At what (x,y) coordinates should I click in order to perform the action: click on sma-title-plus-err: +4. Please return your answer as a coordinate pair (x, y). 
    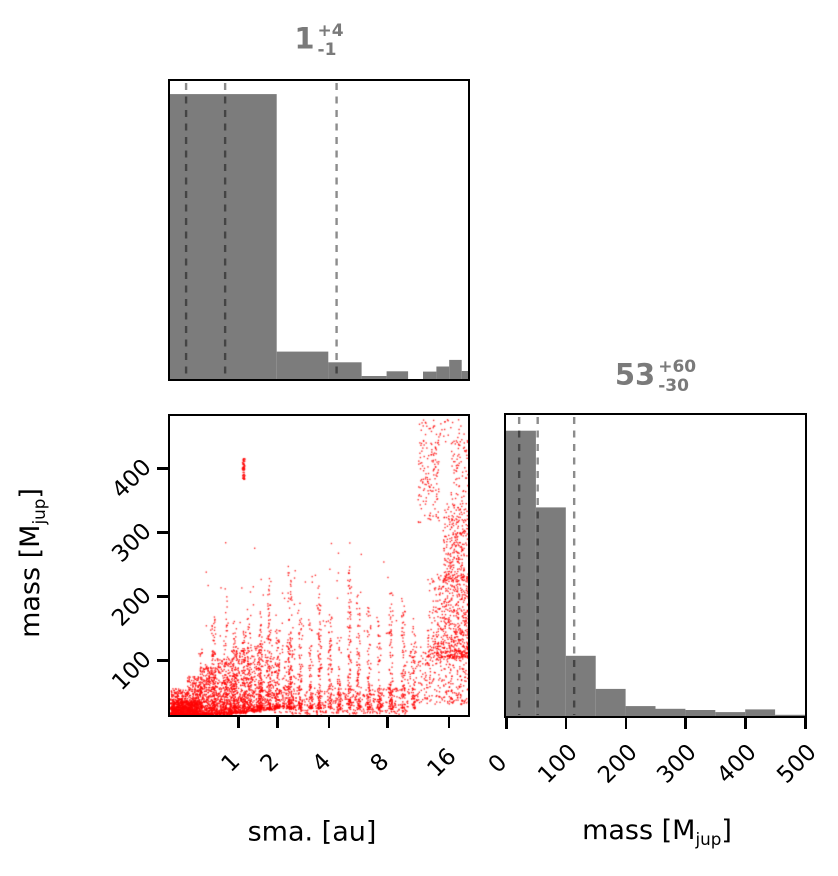
    Looking at the image, I should click on (330, 31).